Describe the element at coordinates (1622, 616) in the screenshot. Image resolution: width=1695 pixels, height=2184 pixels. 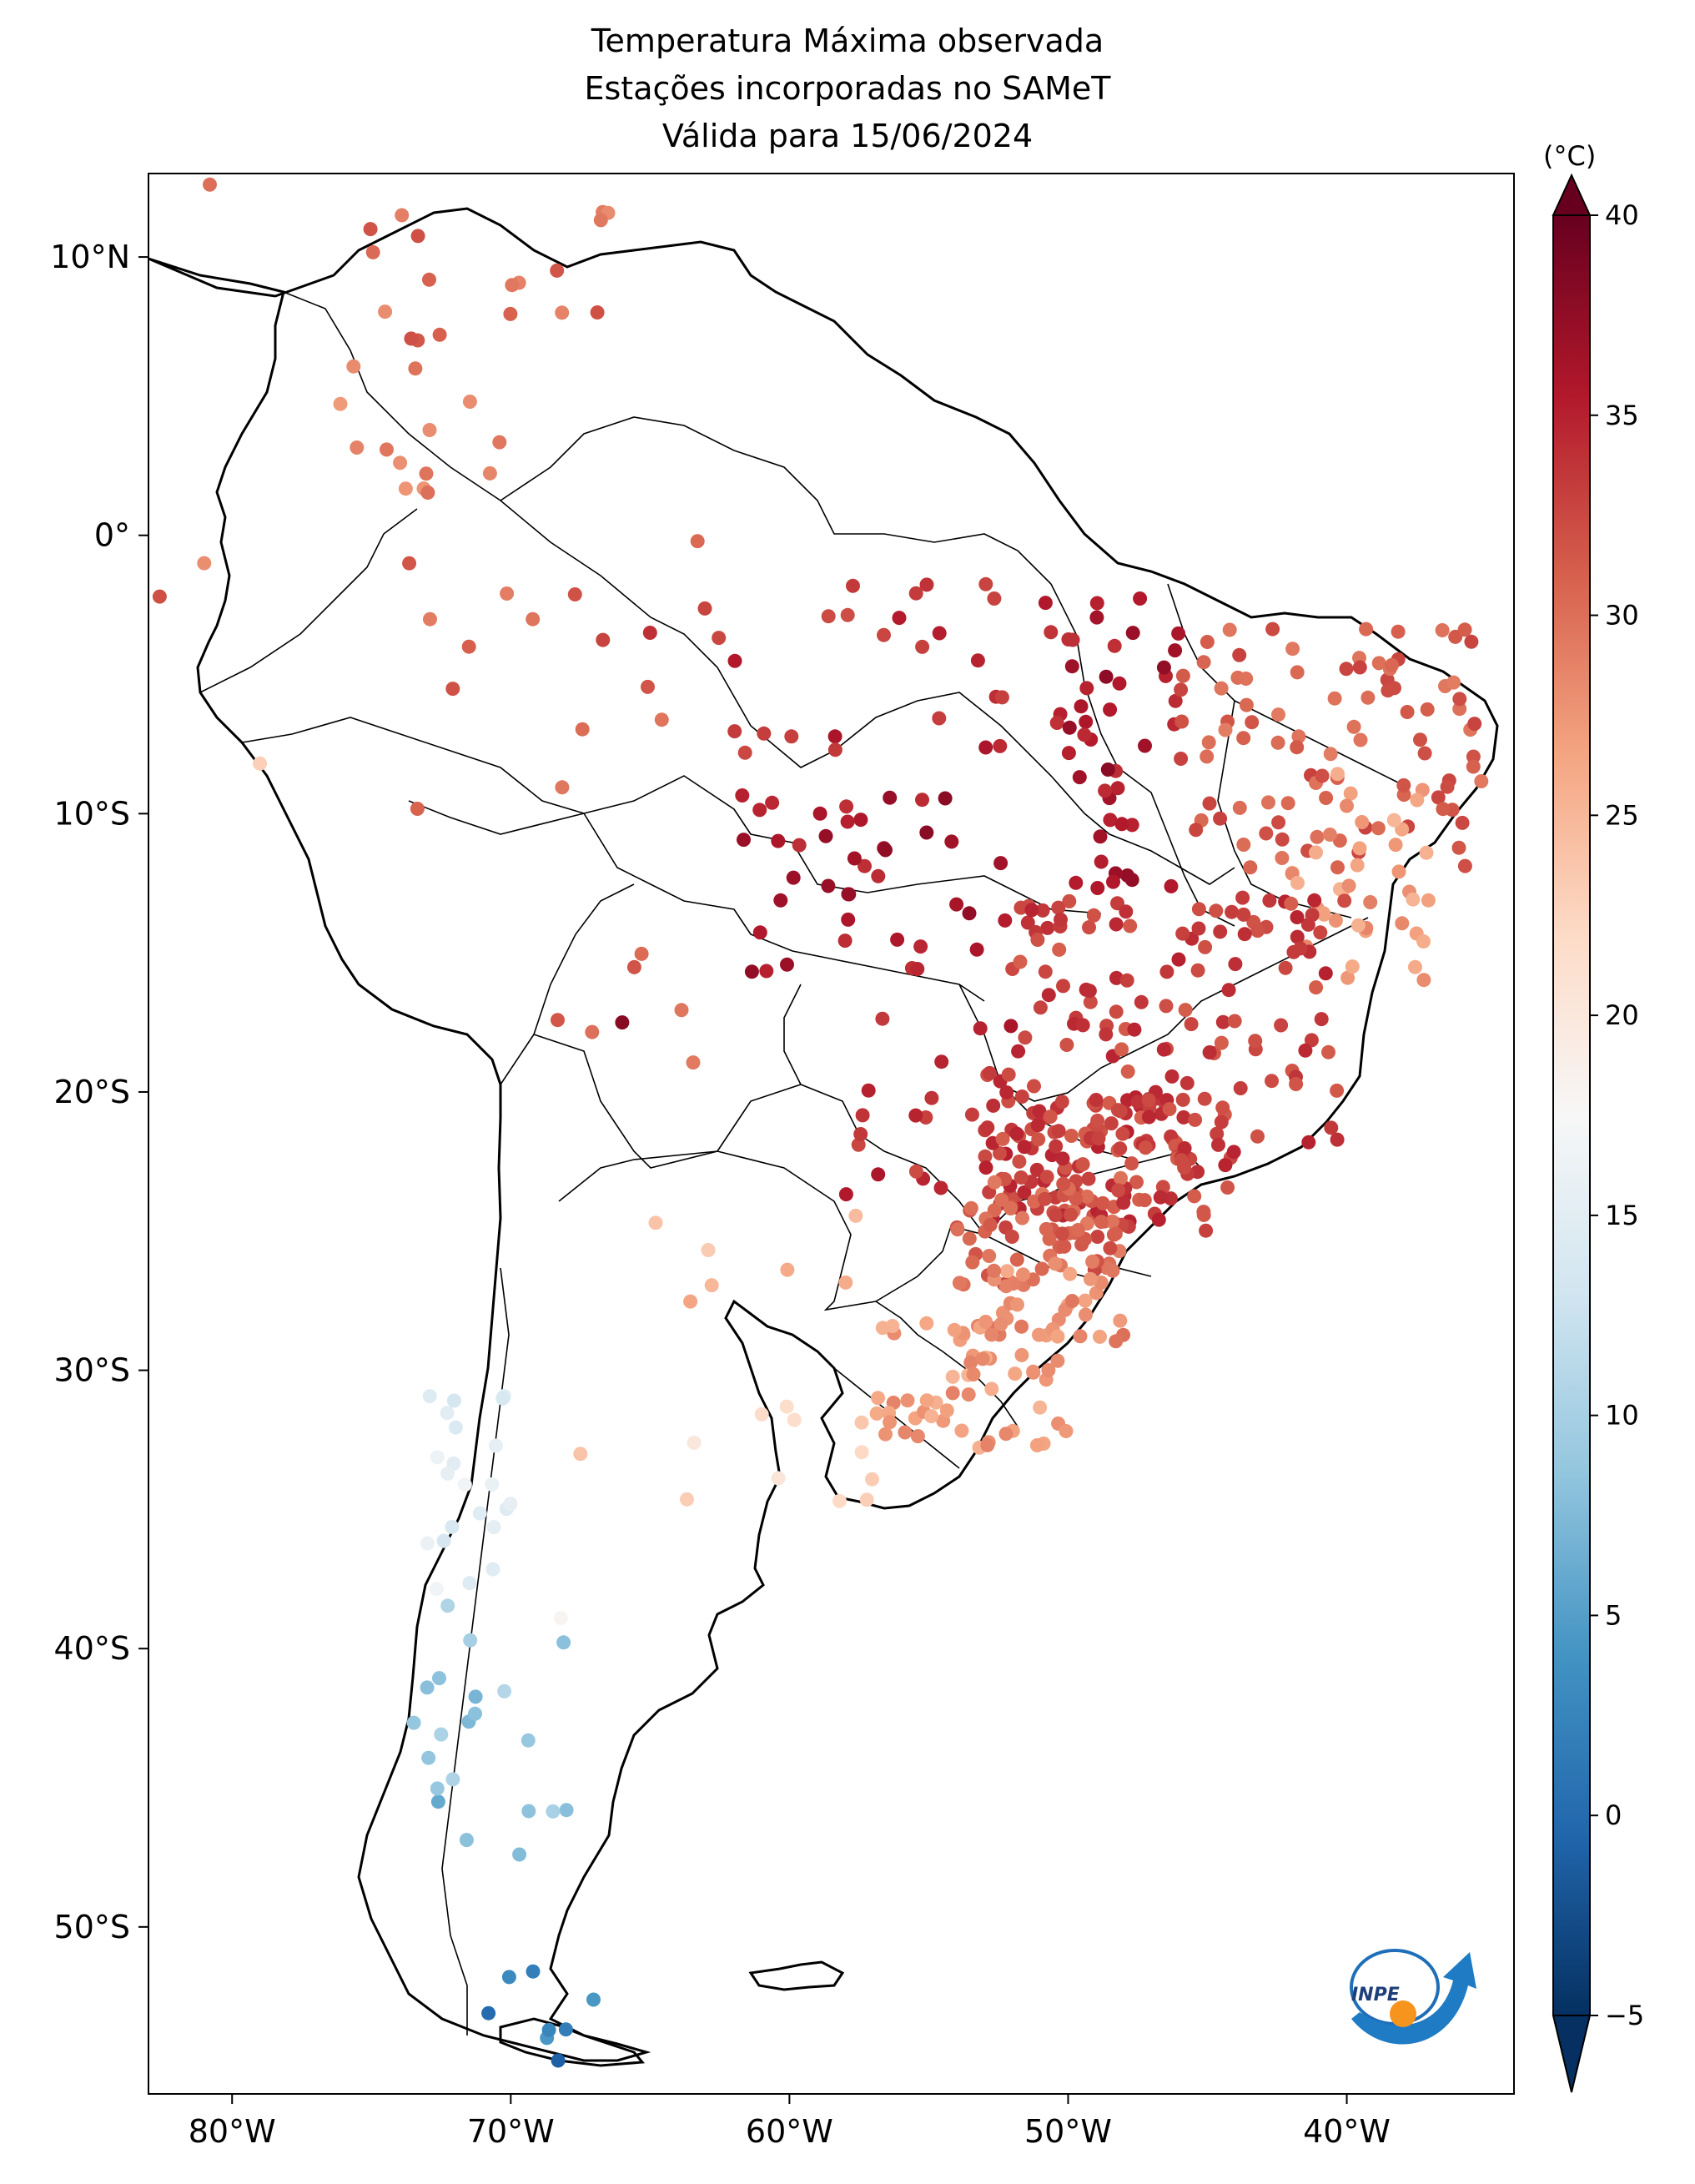
I see `colorbar-tick-label: 30` at that location.